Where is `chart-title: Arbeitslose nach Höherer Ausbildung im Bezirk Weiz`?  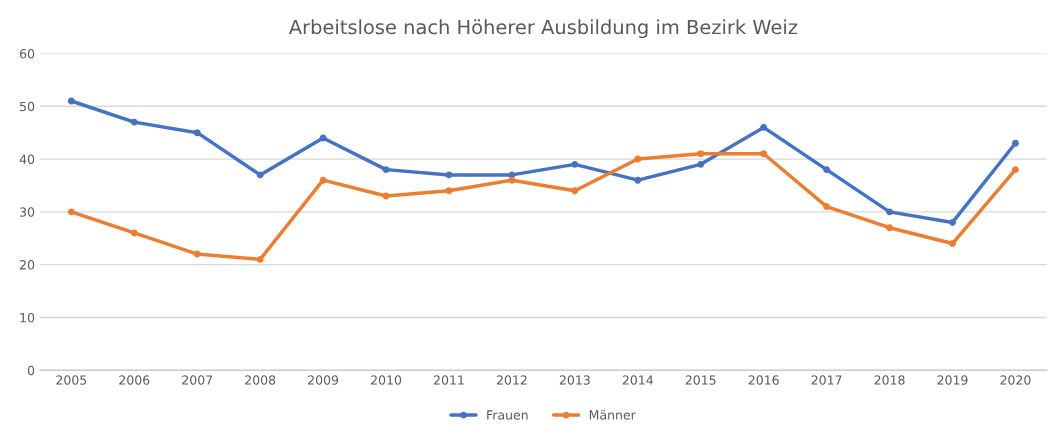 chart-title: Arbeitslose nach Höherer Ausbildung im Bezirk Weiz is located at coordinates (543, 29).